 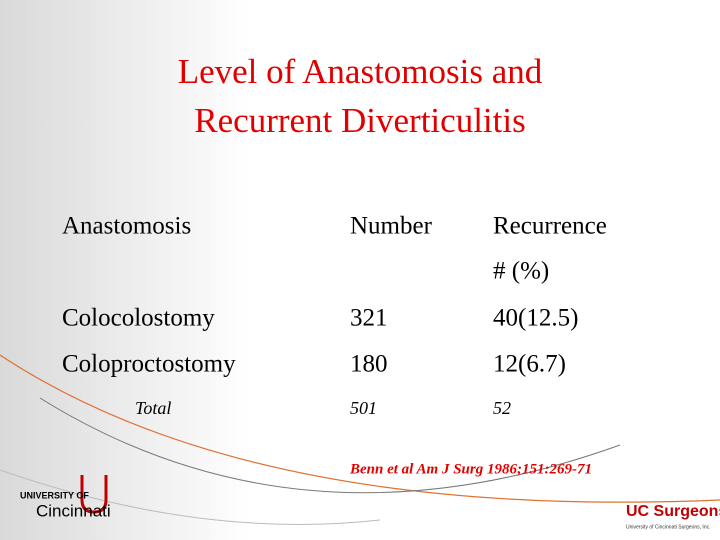 I want to click on table-header: # (%), so click(x=521, y=271).